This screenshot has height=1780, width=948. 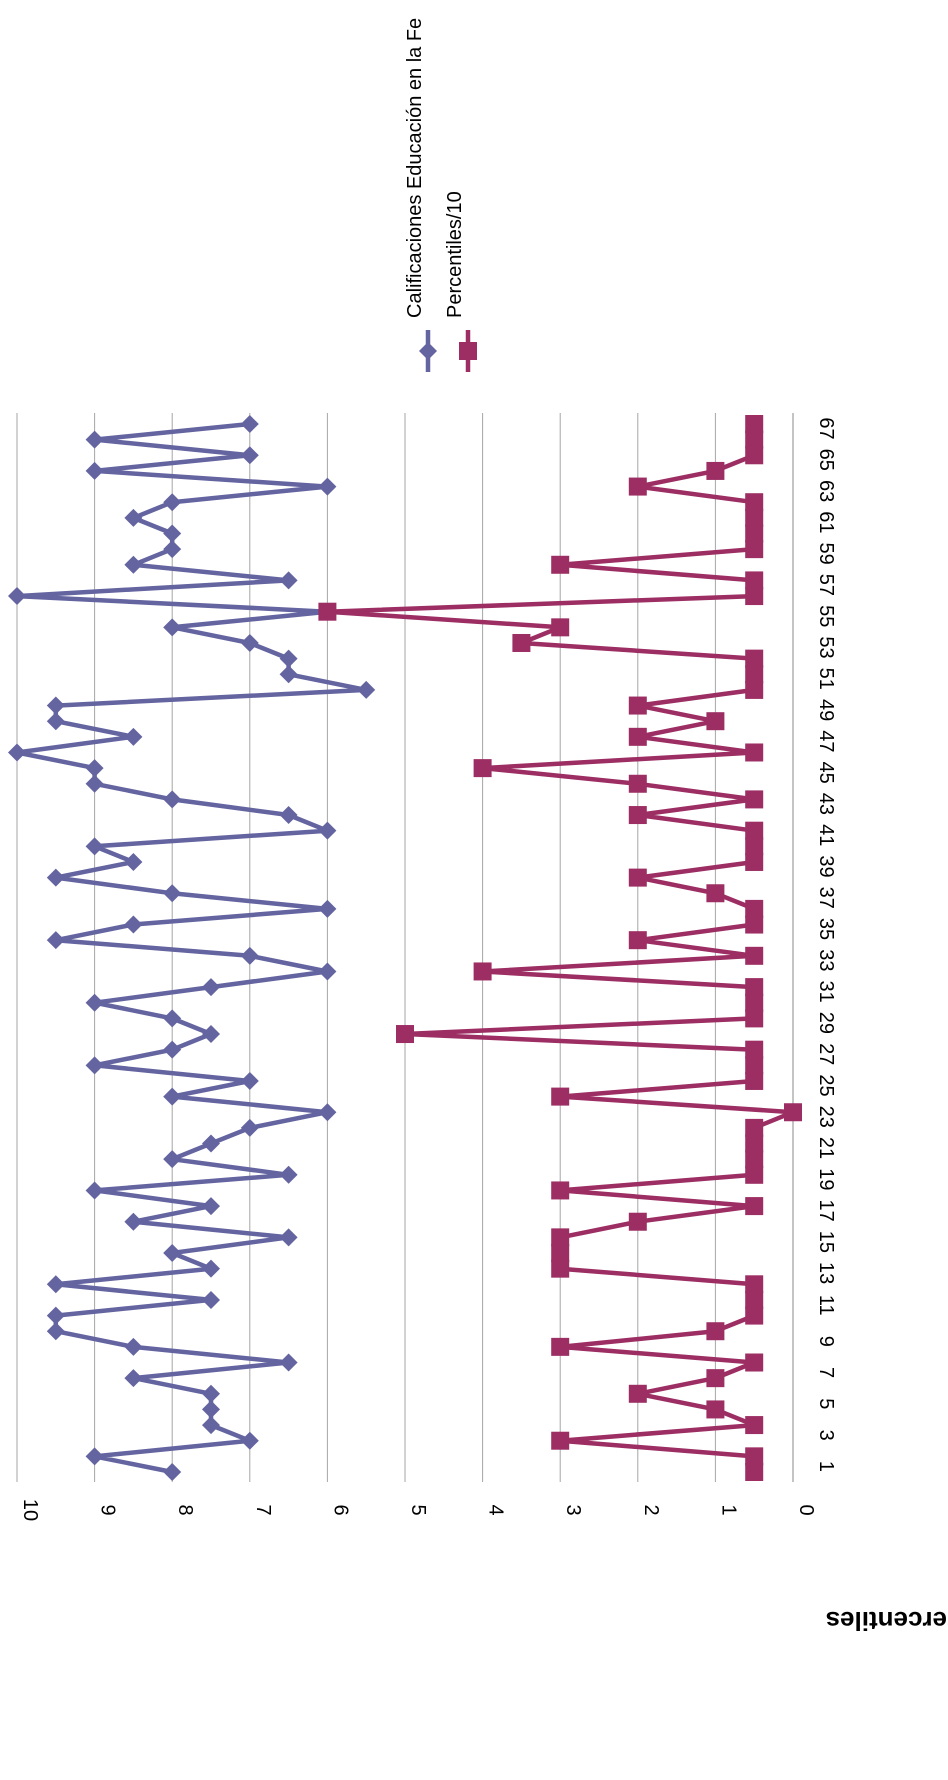 What do you see at coordinates (826, 460) in the screenshot?
I see `category-axis-tick-label: 65` at bounding box center [826, 460].